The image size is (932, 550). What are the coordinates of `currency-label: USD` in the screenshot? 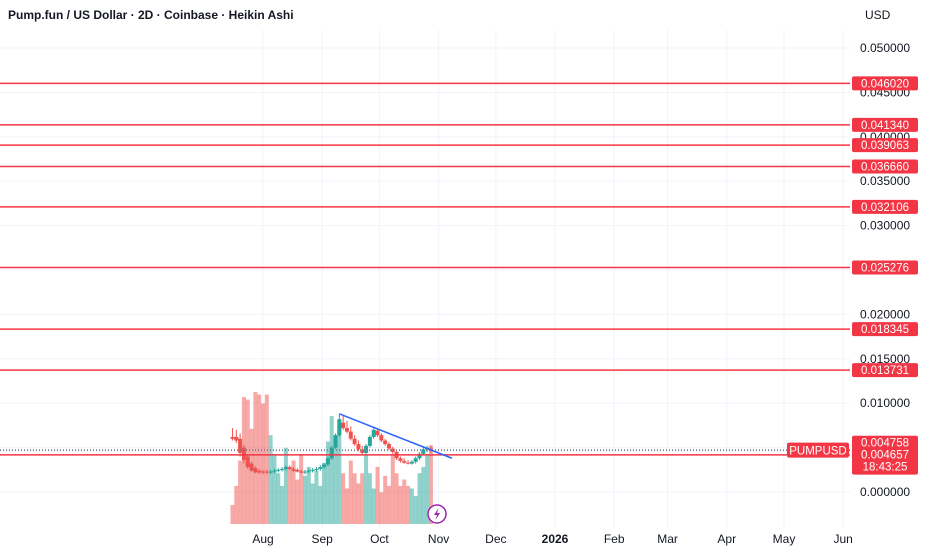 It's located at (878, 15).